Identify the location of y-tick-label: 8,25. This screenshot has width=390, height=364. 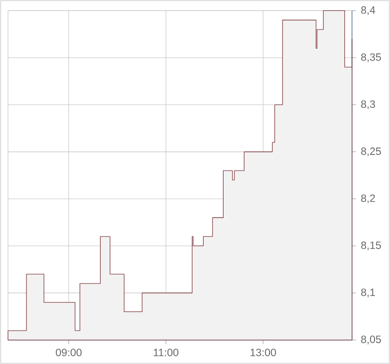
(371, 151).